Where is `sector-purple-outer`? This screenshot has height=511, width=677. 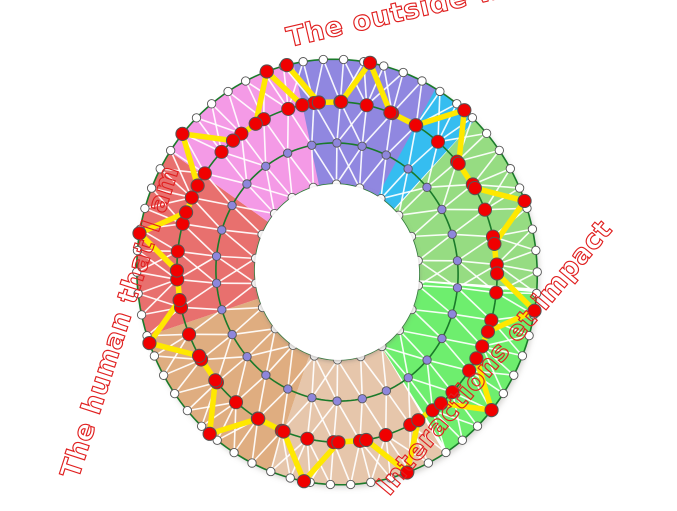 sector-purple-outer is located at coordinates (365, 132).